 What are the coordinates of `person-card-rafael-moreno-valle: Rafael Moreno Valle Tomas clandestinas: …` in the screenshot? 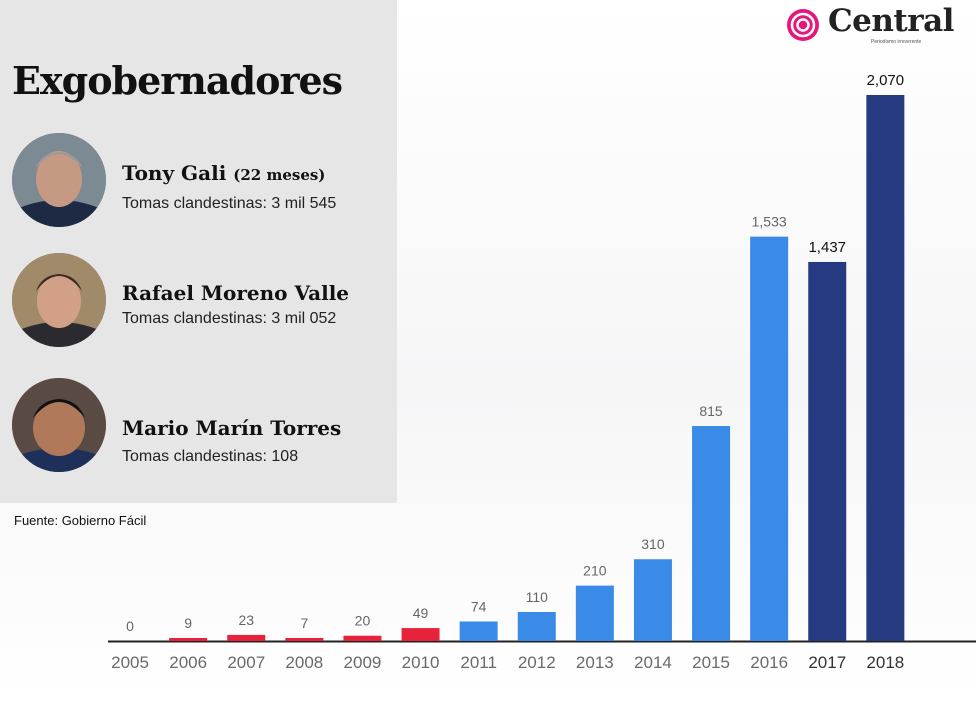 It's located at (202, 301).